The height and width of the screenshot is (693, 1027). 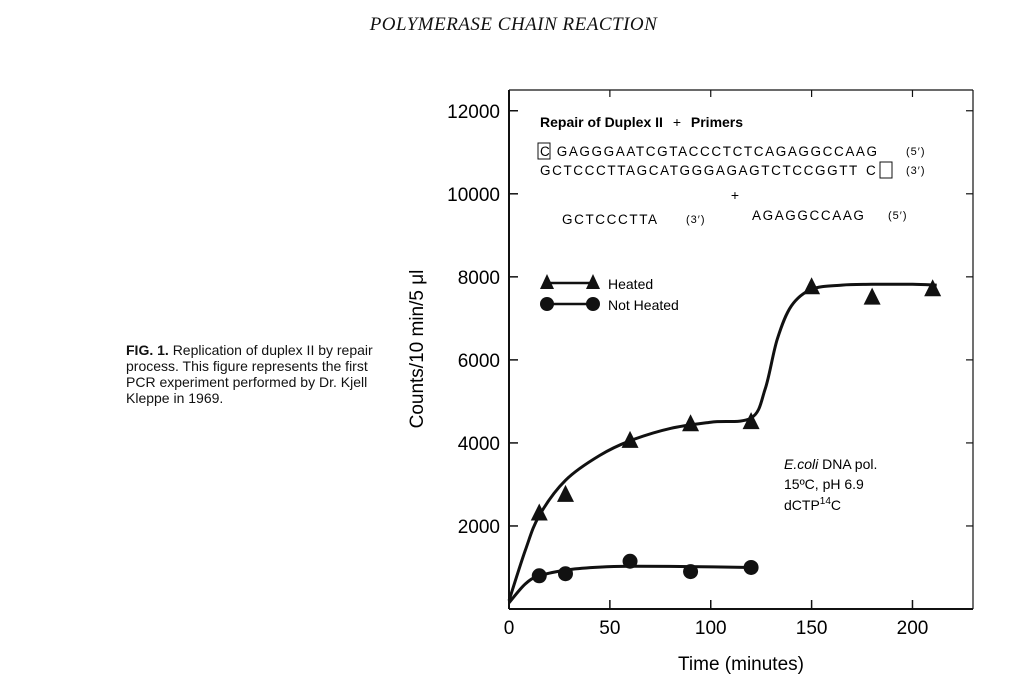 I want to click on legend-heated-marker-right, so click(x=593, y=281).